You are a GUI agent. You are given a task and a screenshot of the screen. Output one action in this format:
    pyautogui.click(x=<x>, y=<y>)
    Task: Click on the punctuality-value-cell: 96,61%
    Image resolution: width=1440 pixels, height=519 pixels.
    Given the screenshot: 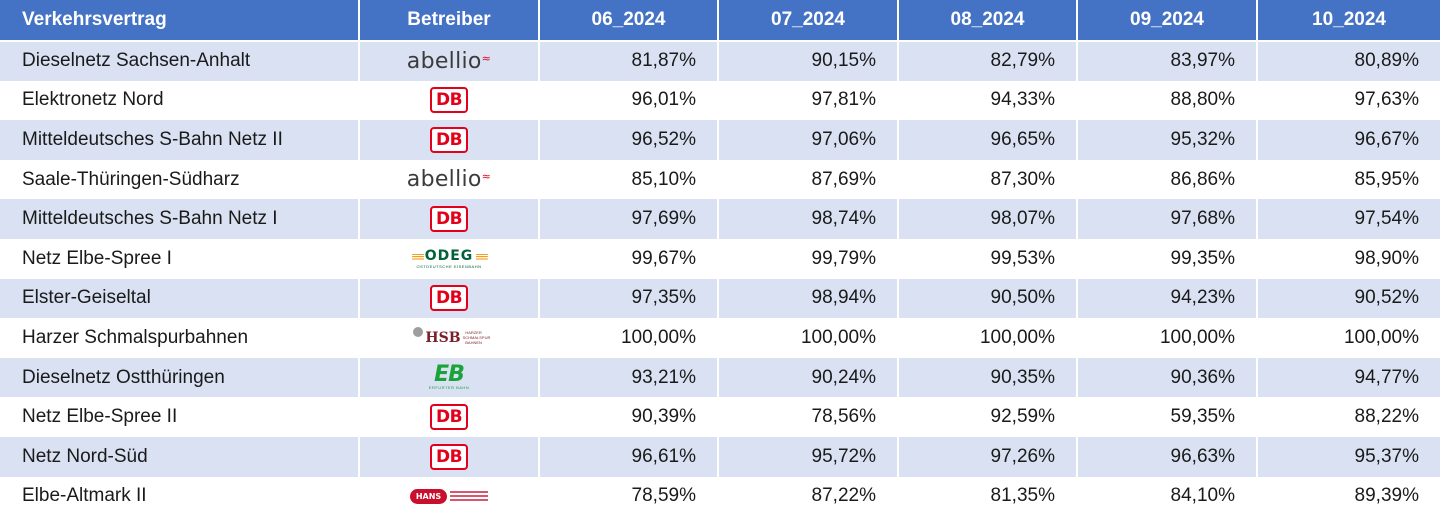 What is the action you would take?
    pyautogui.click(x=629, y=456)
    